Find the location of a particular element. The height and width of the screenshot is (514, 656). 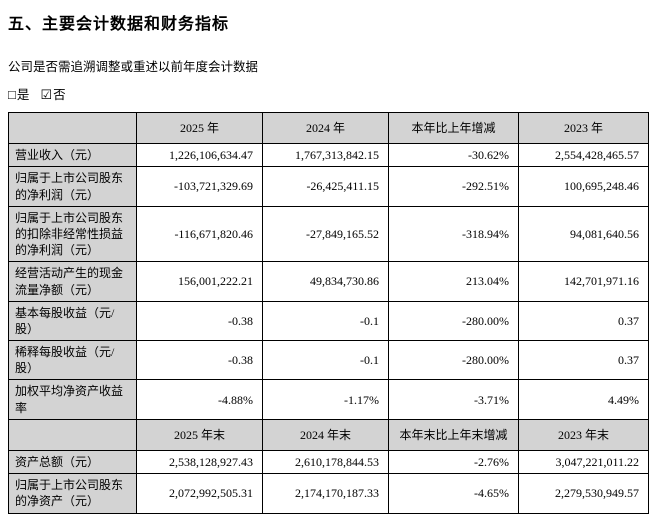

table-row-diluted-eps: 稀释每股收益（元/股） -0.38 -0.1 -280.00% 0.37 is located at coordinates (328, 360).